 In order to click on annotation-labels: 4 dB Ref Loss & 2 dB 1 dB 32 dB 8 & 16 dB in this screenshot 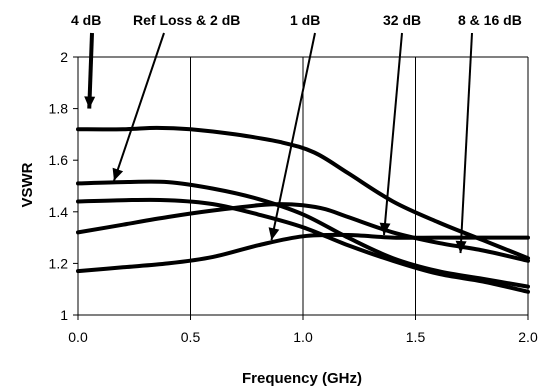, I will do `click(296, 20)`.